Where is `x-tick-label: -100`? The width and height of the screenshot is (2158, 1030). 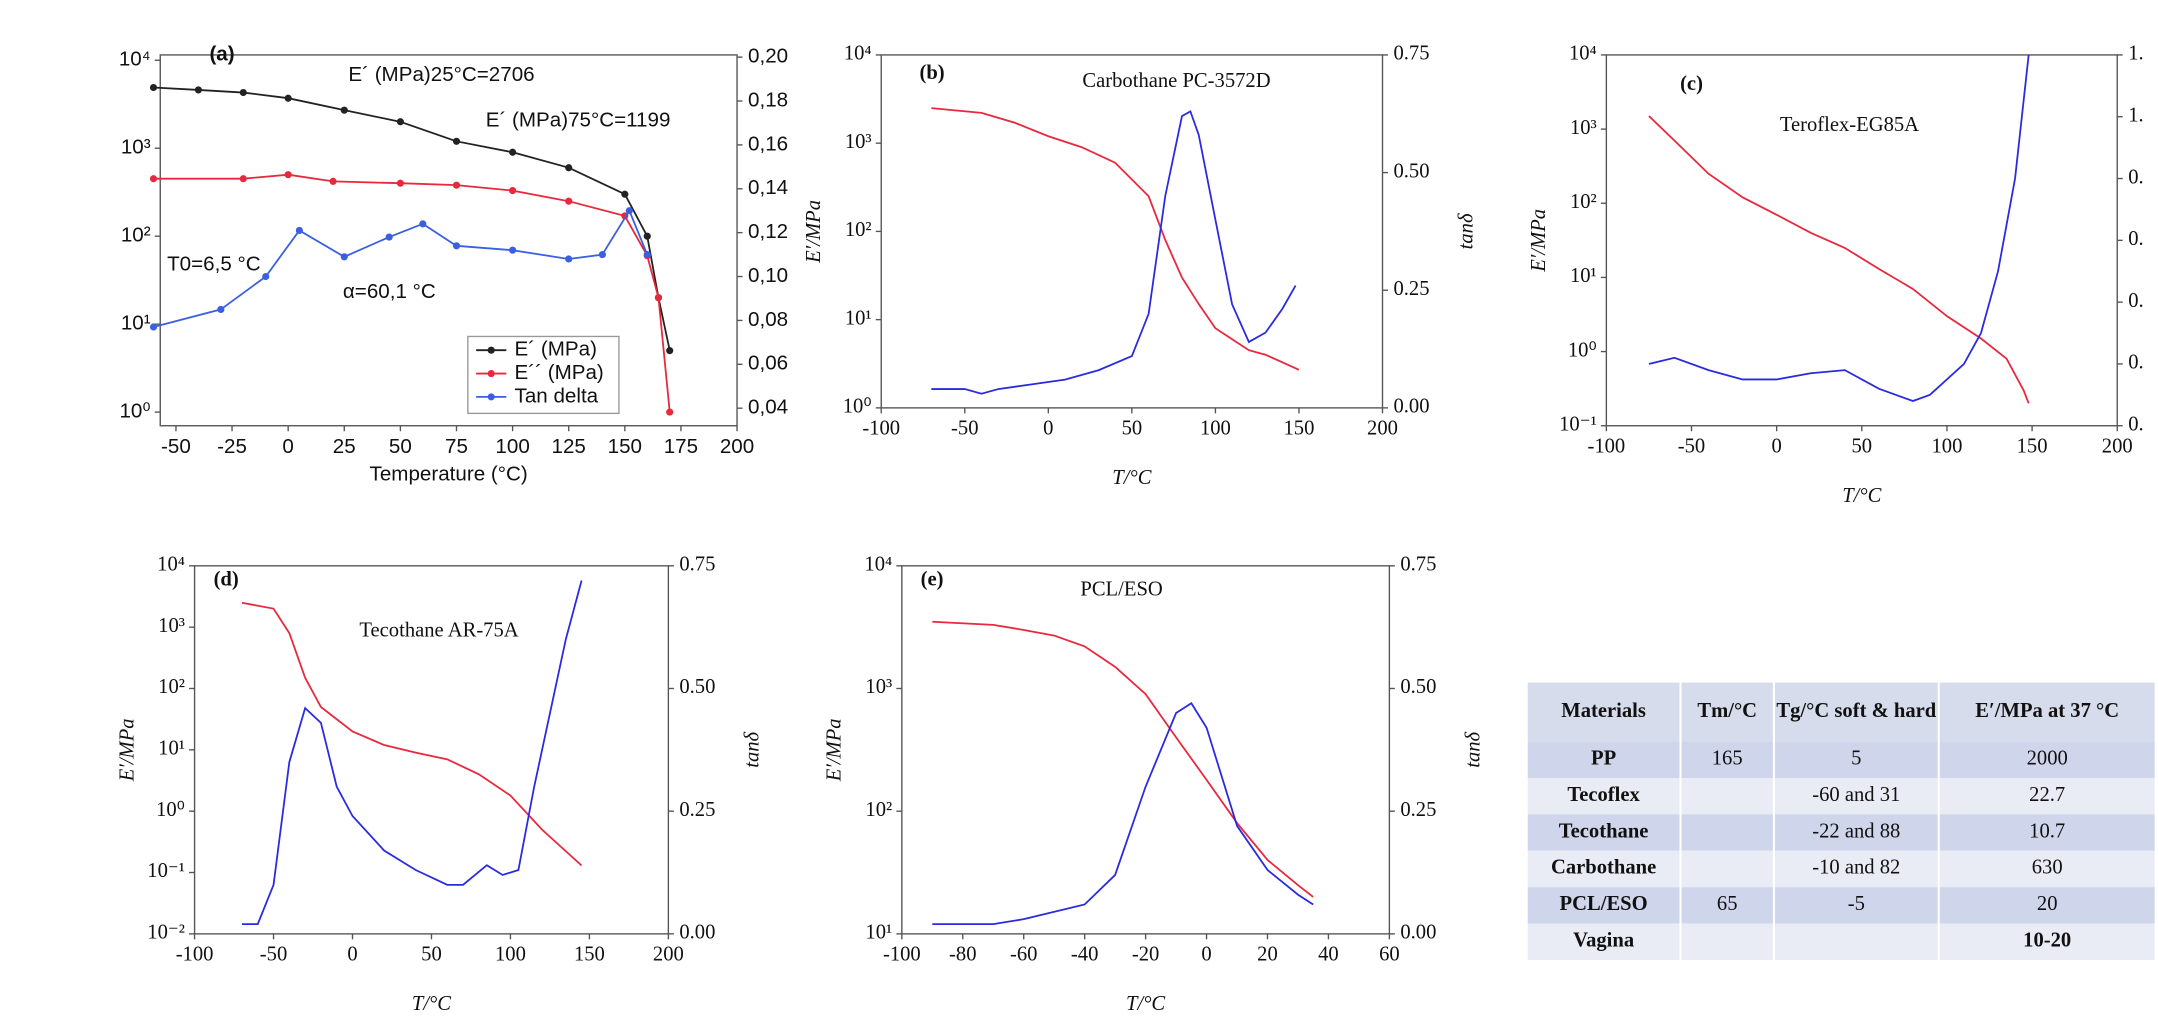
x-tick-label: -100 is located at coordinates (902, 955).